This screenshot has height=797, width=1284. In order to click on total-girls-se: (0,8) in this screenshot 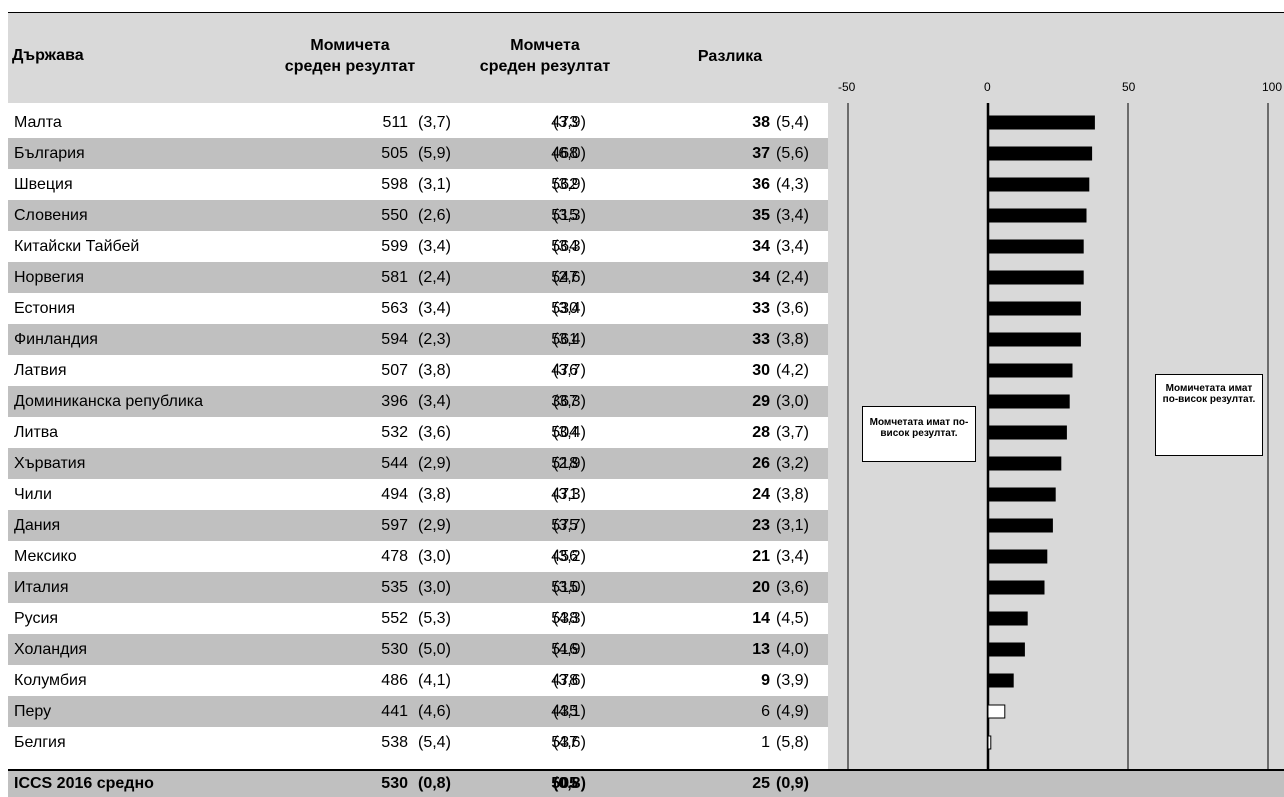, I will do `click(434, 783)`.